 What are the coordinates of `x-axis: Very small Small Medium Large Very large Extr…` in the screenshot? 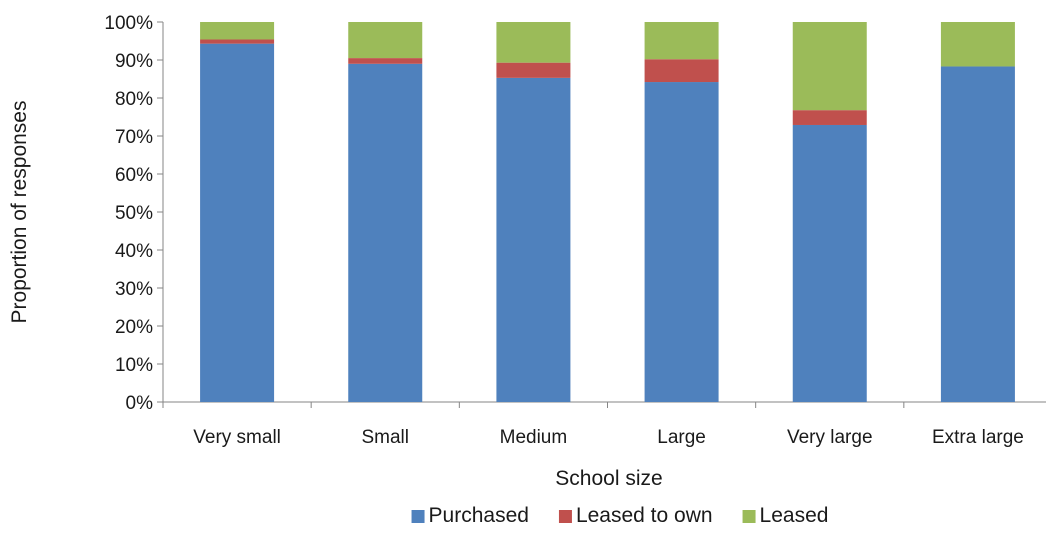 It's located at (604, 424).